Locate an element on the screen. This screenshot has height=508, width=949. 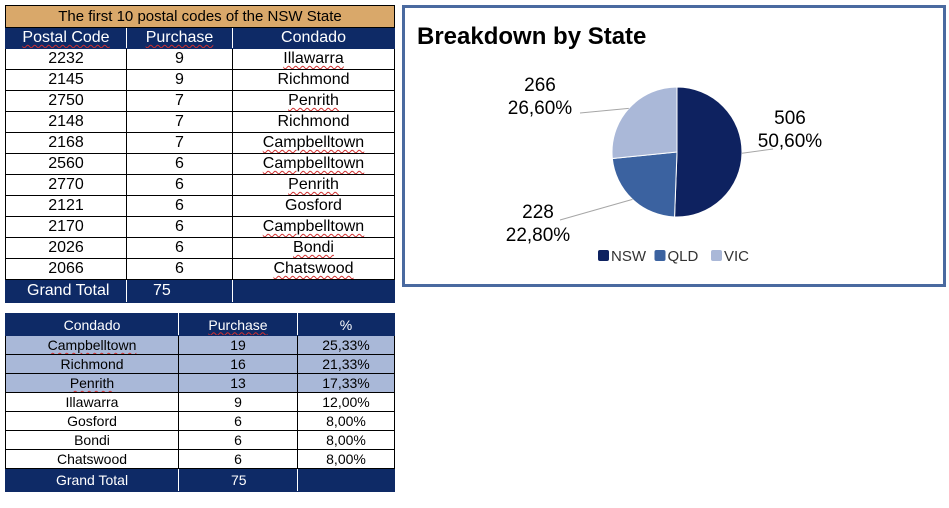
legend-swatch-qld is located at coordinates (660, 255).